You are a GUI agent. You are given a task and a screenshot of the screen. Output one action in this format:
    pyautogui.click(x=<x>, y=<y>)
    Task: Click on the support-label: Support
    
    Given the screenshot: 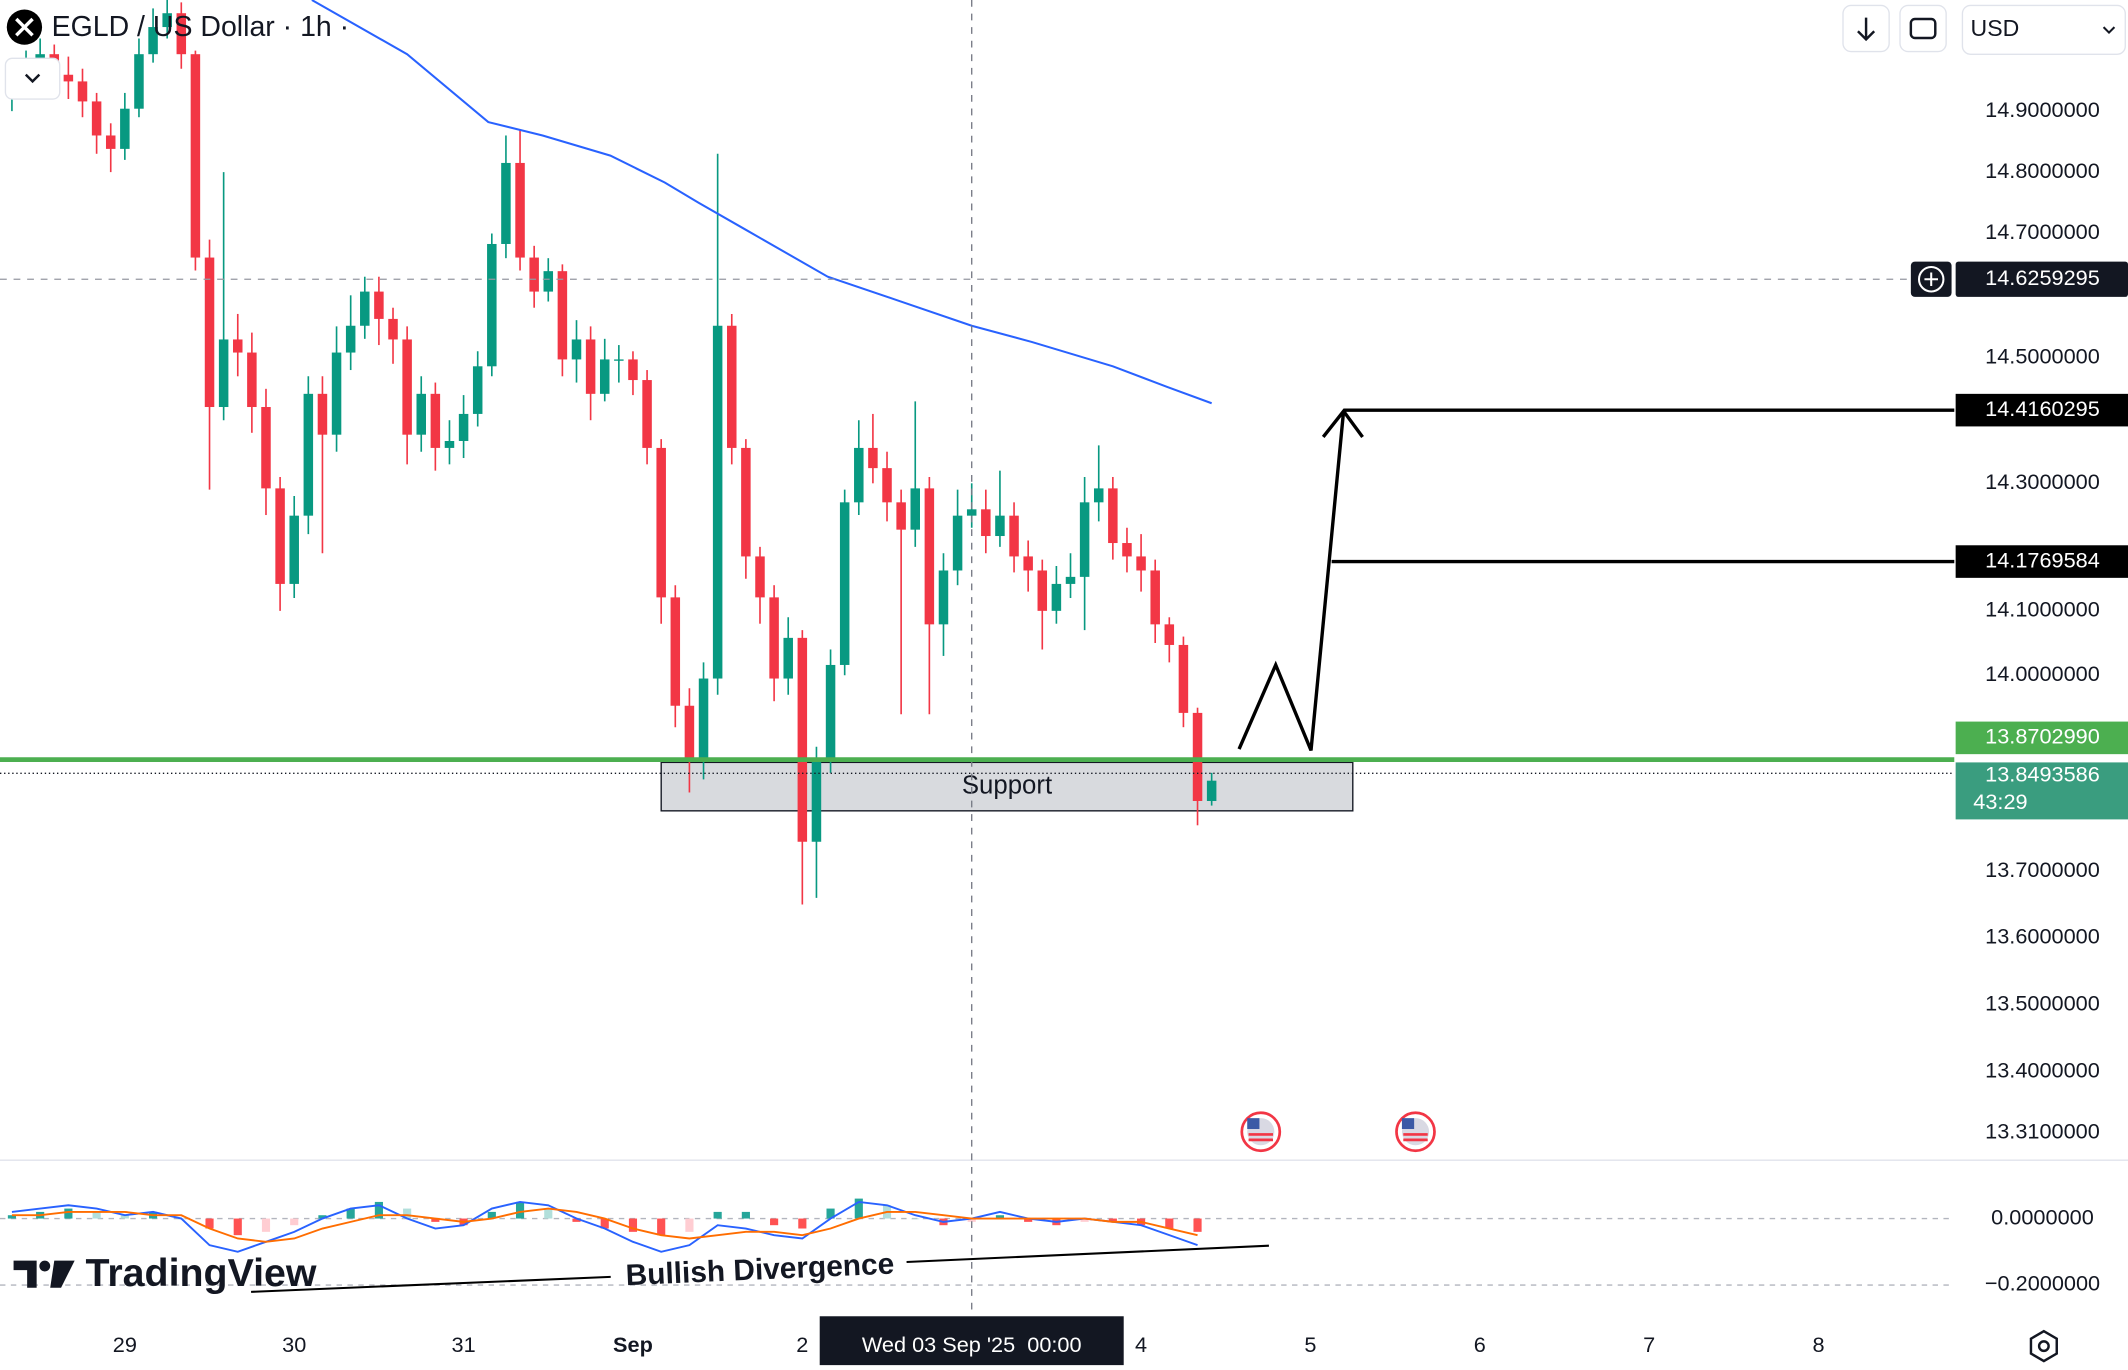 What is the action you would take?
    pyautogui.click(x=1007, y=785)
    